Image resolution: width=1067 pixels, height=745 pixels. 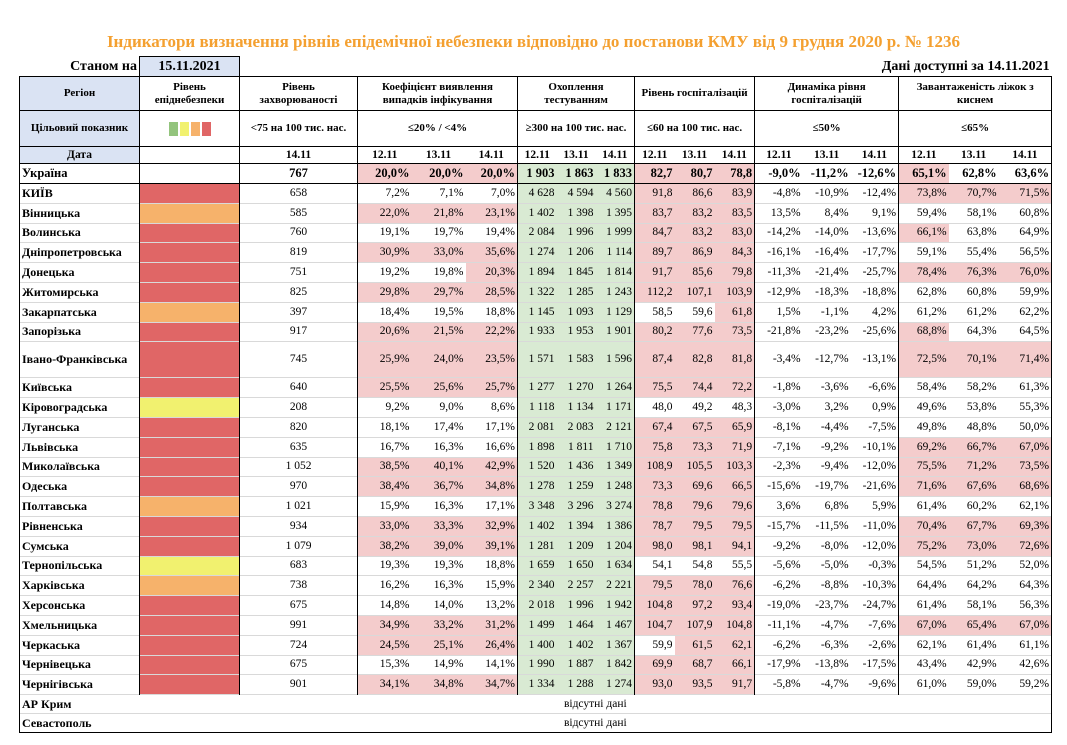 What do you see at coordinates (923, 312) in the screenshot?
I see `beds-value: 61,2%` at bounding box center [923, 312].